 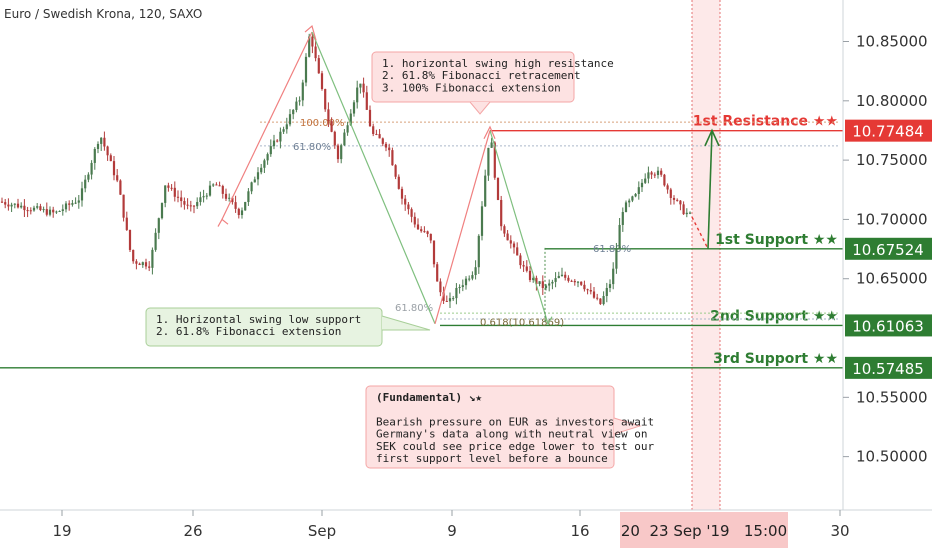 I want to click on level-price: 10.57485, so click(x=888, y=369).